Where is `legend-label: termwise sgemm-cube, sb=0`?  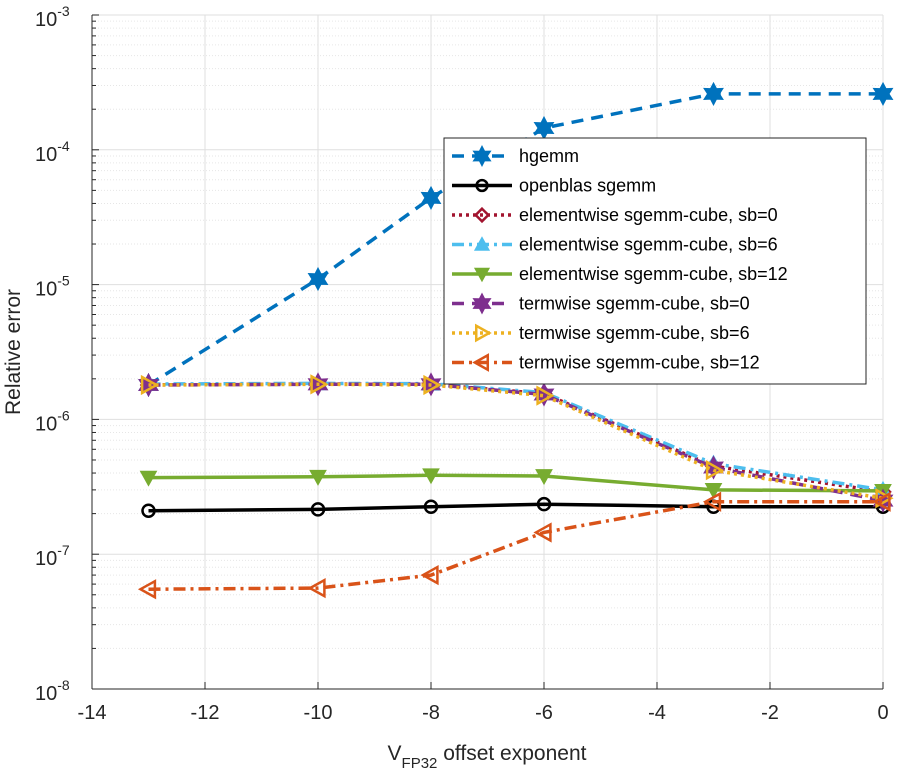
legend-label: termwise sgemm-cube, sb=0 is located at coordinates (634, 304).